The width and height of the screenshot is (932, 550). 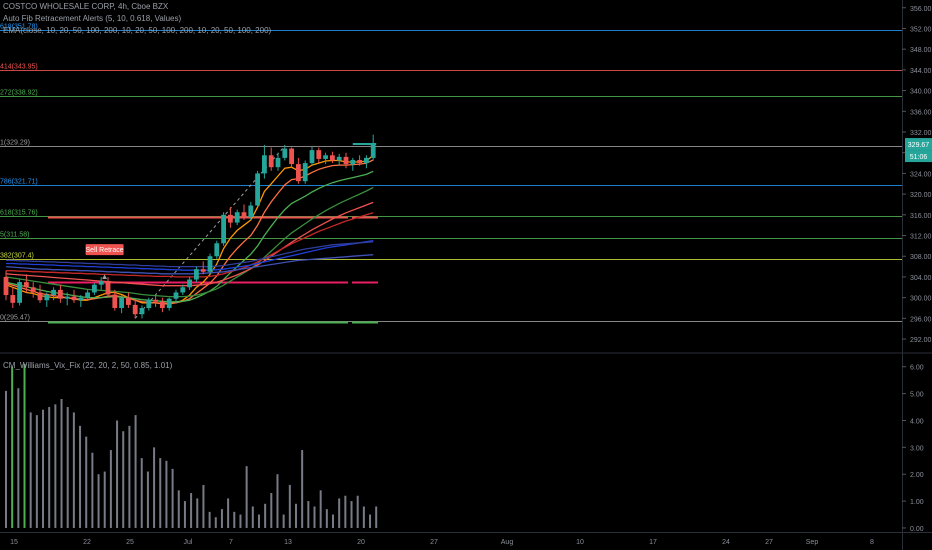 I want to click on indicator-tick-label: 0.00, so click(x=917, y=529).